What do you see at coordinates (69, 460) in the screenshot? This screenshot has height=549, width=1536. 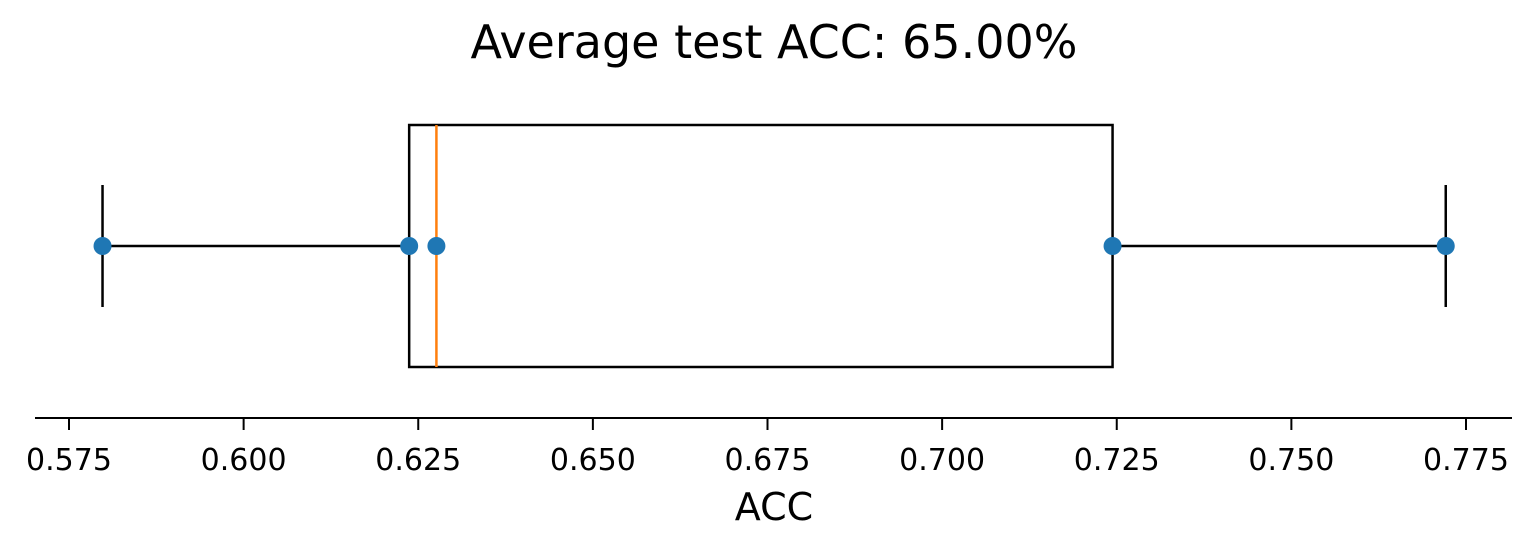 I see `x-tick-label: 0.575` at bounding box center [69, 460].